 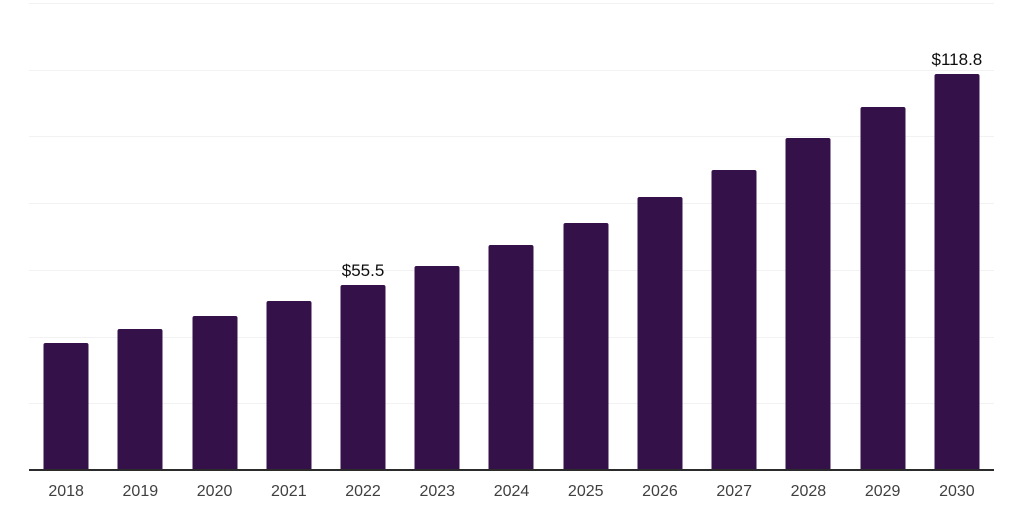 What do you see at coordinates (437, 367) in the screenshot?
I see `bar-2023` at bounding box center [437, 367].